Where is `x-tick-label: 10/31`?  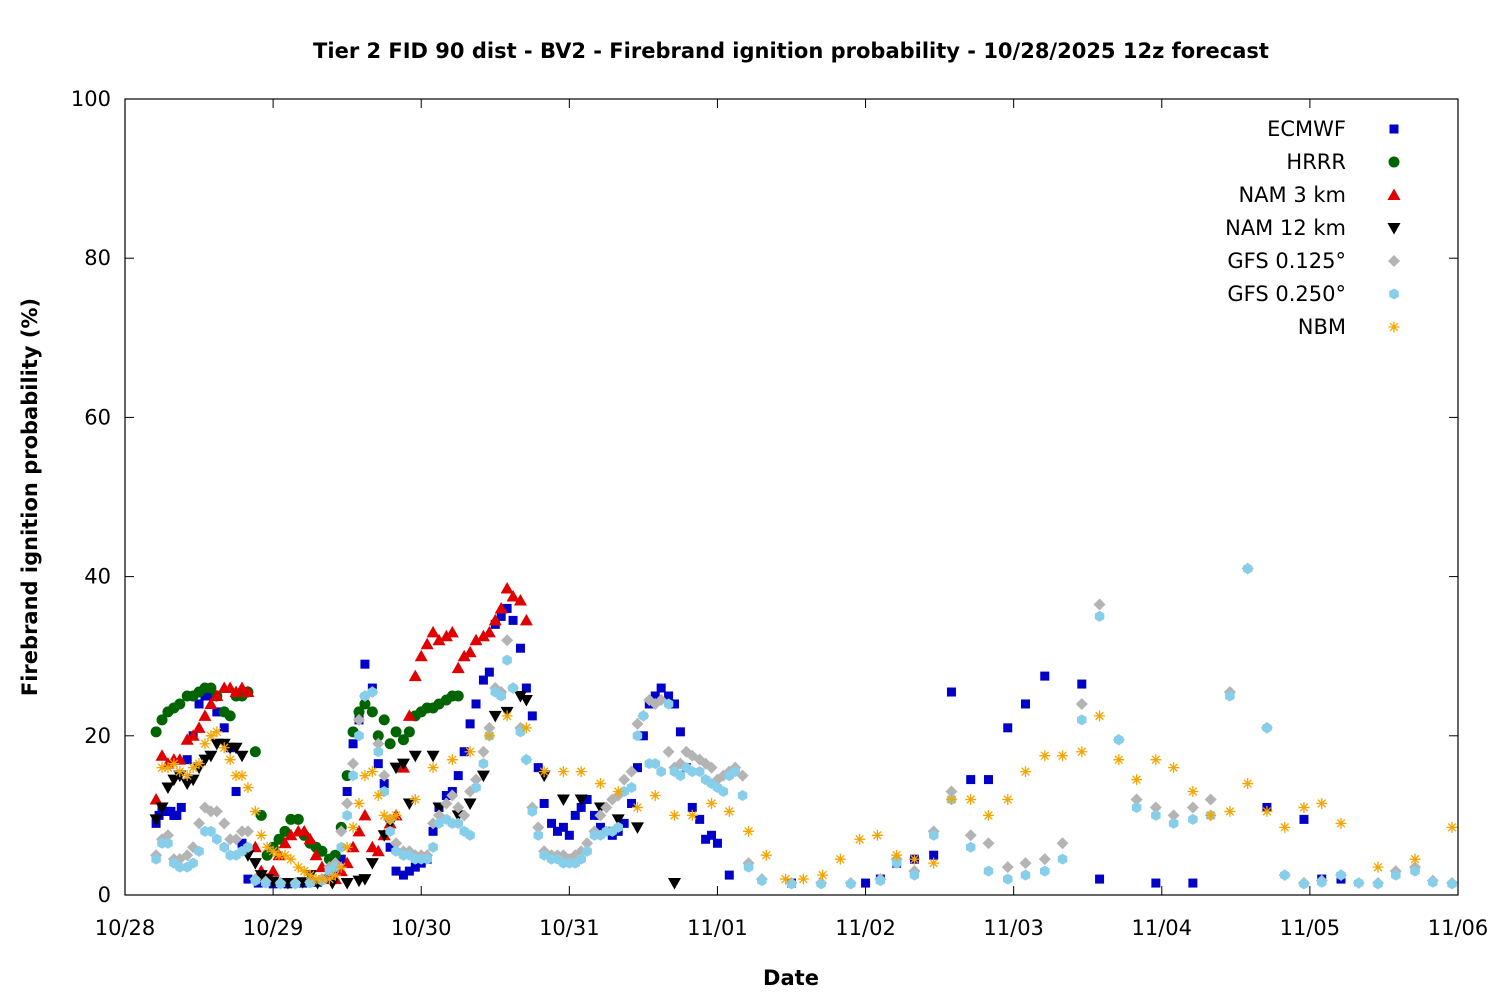 x-tick-label: 10/31 is located at coordinates (569, 928).